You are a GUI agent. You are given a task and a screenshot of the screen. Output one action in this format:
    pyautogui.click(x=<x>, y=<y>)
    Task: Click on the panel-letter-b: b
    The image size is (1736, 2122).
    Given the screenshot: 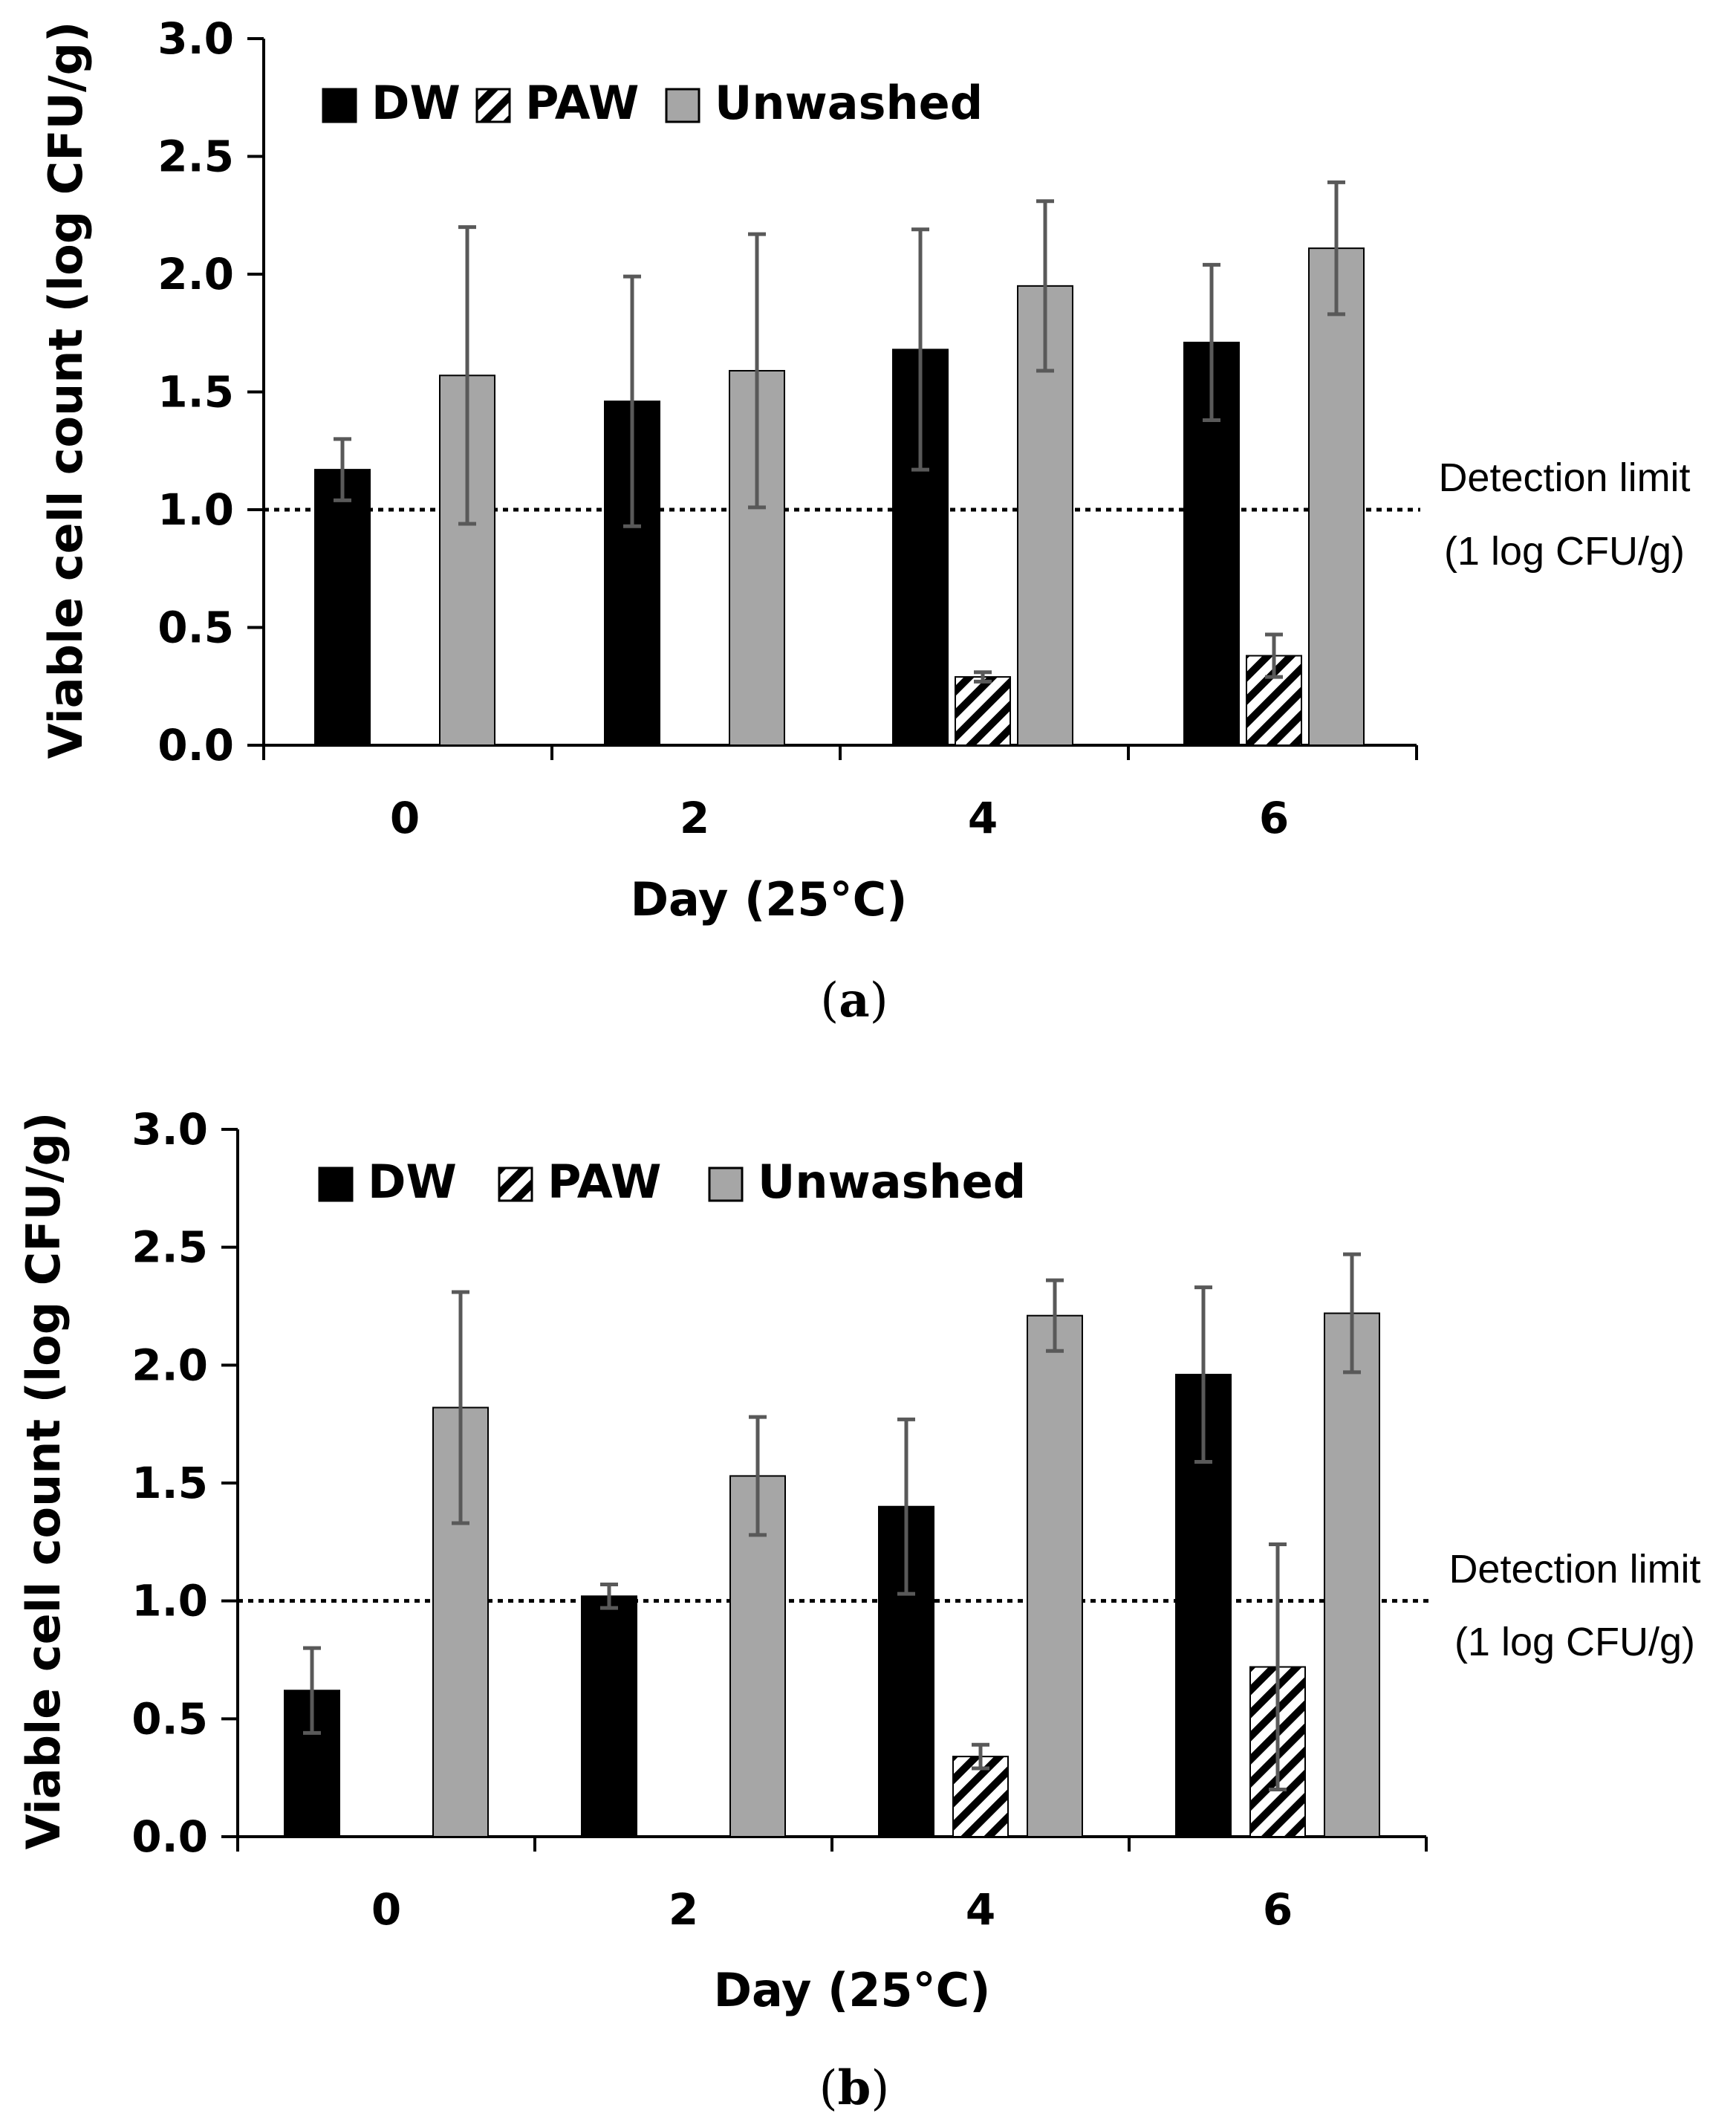 What is the action you would take?
    pyautogui.click(x=854, y=2088)
    